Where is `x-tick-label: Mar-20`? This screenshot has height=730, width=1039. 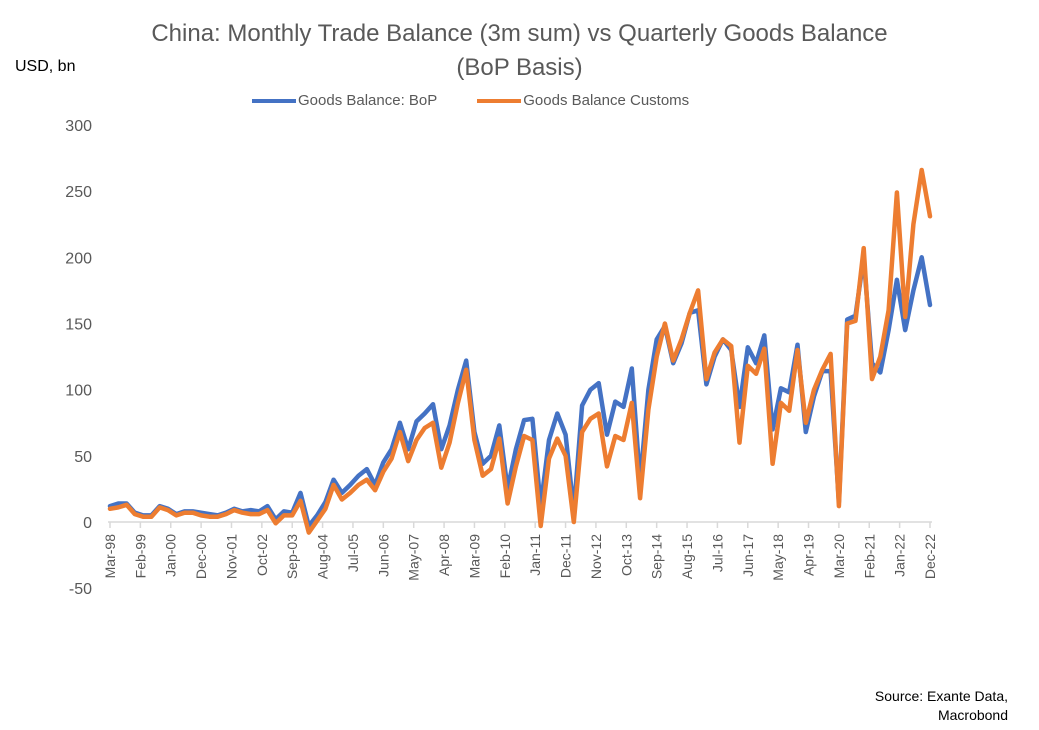
x-tick-label: Mar-20 is located at coordinates (839, 556).